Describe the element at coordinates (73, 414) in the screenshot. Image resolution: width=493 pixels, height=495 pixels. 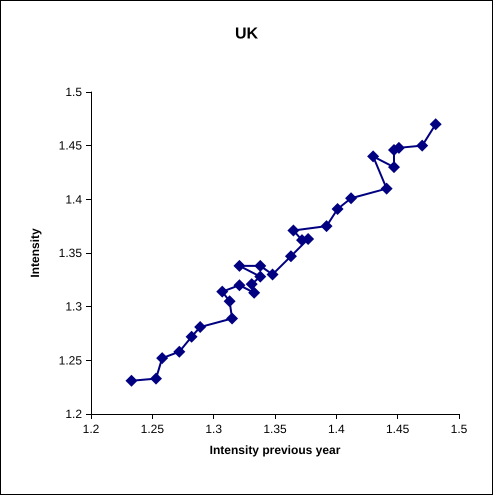
I see `y-tick-label: 1.2` at that location.